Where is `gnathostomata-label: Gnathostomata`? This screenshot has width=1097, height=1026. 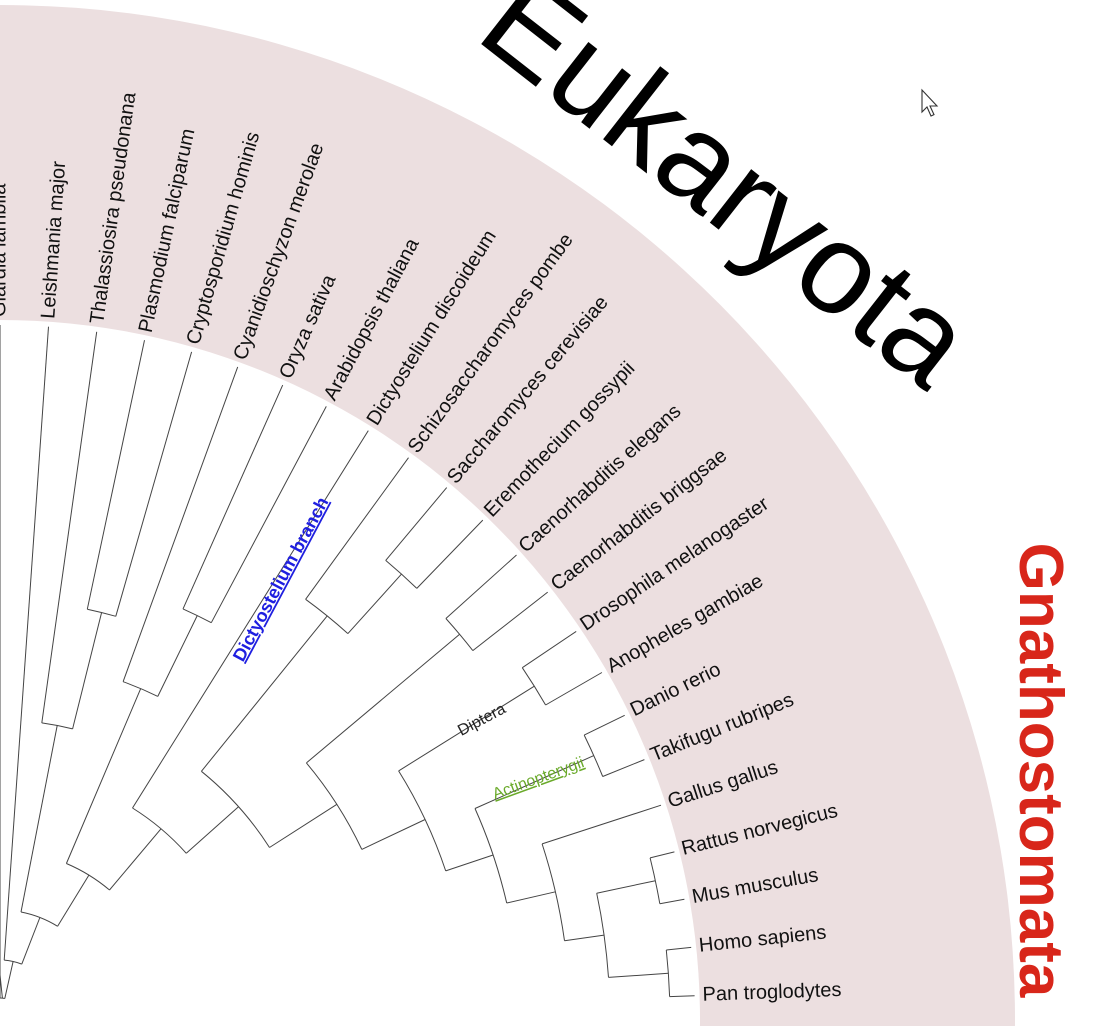 gnathostomata-label: Gnathostomata is located at coordinates (1040, 770).